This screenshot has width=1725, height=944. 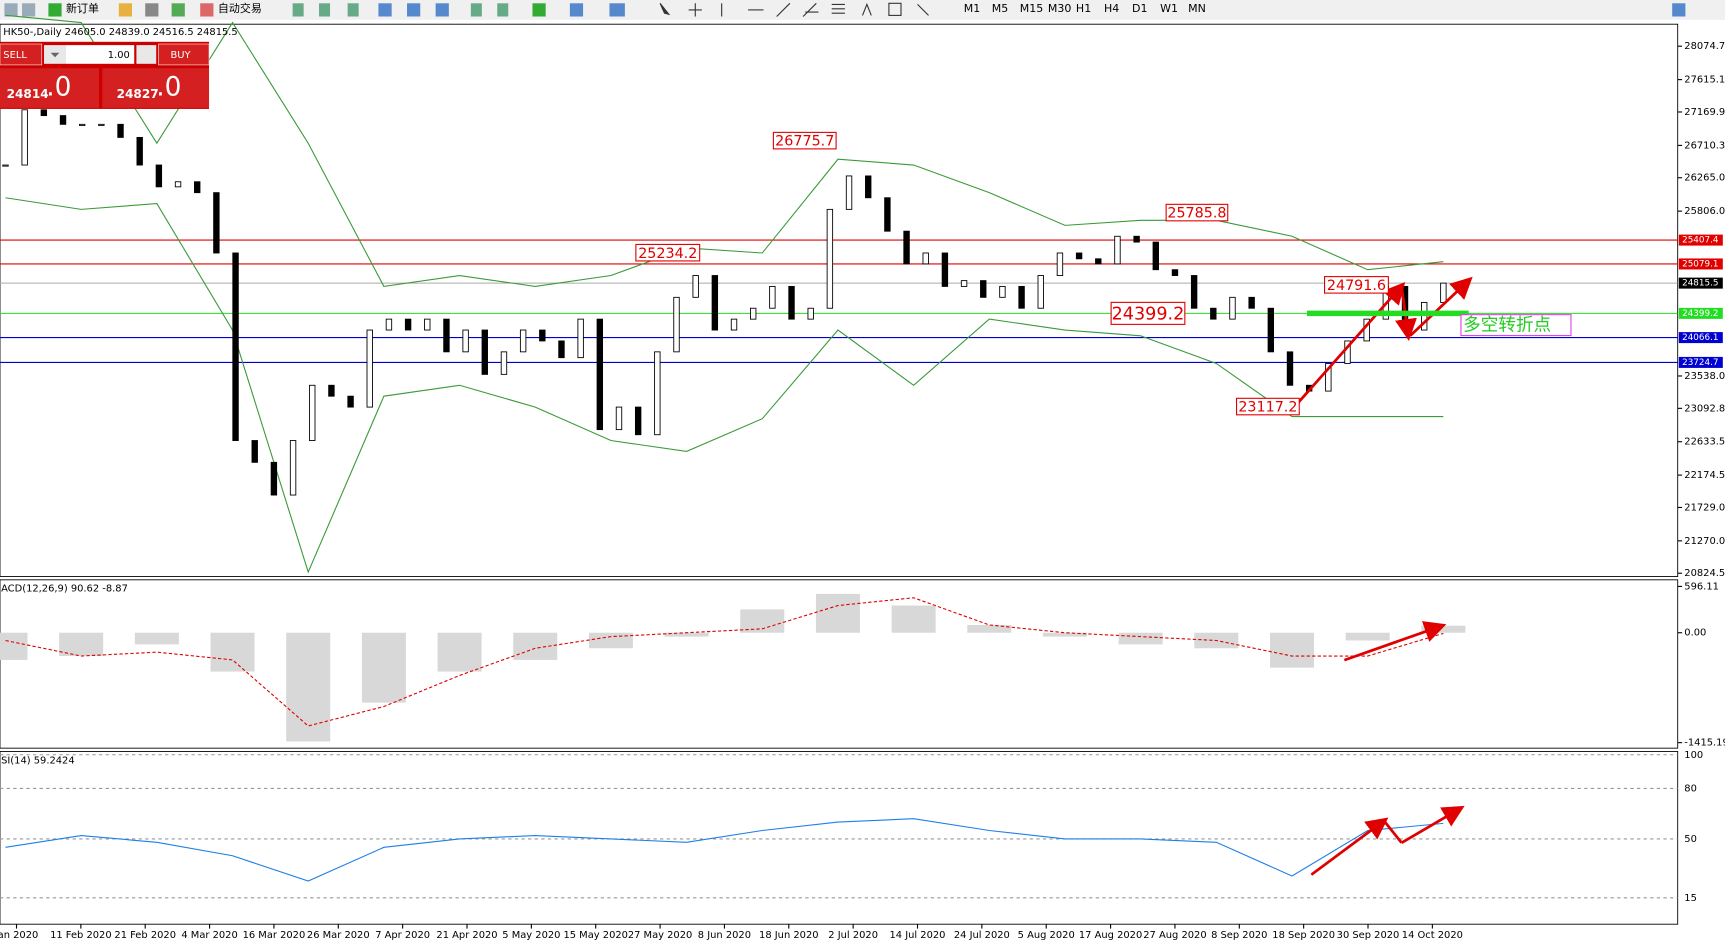 I want to click on search-icon, so click(x=1679, y=10).